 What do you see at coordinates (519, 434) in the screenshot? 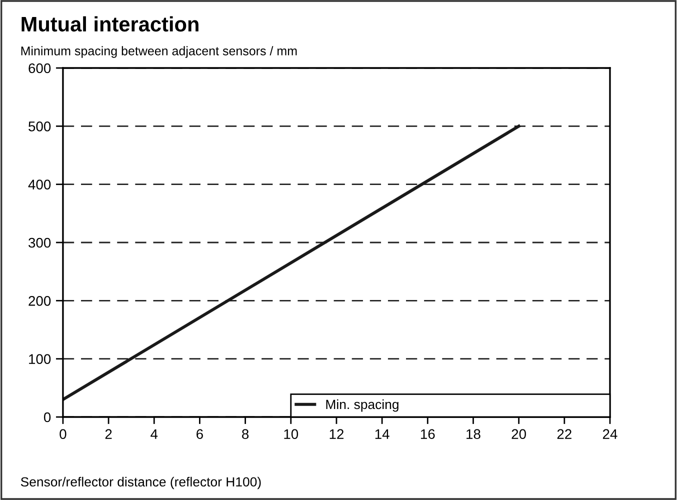
I see `x-tick-label: 20` at bounding box center [519, 434].